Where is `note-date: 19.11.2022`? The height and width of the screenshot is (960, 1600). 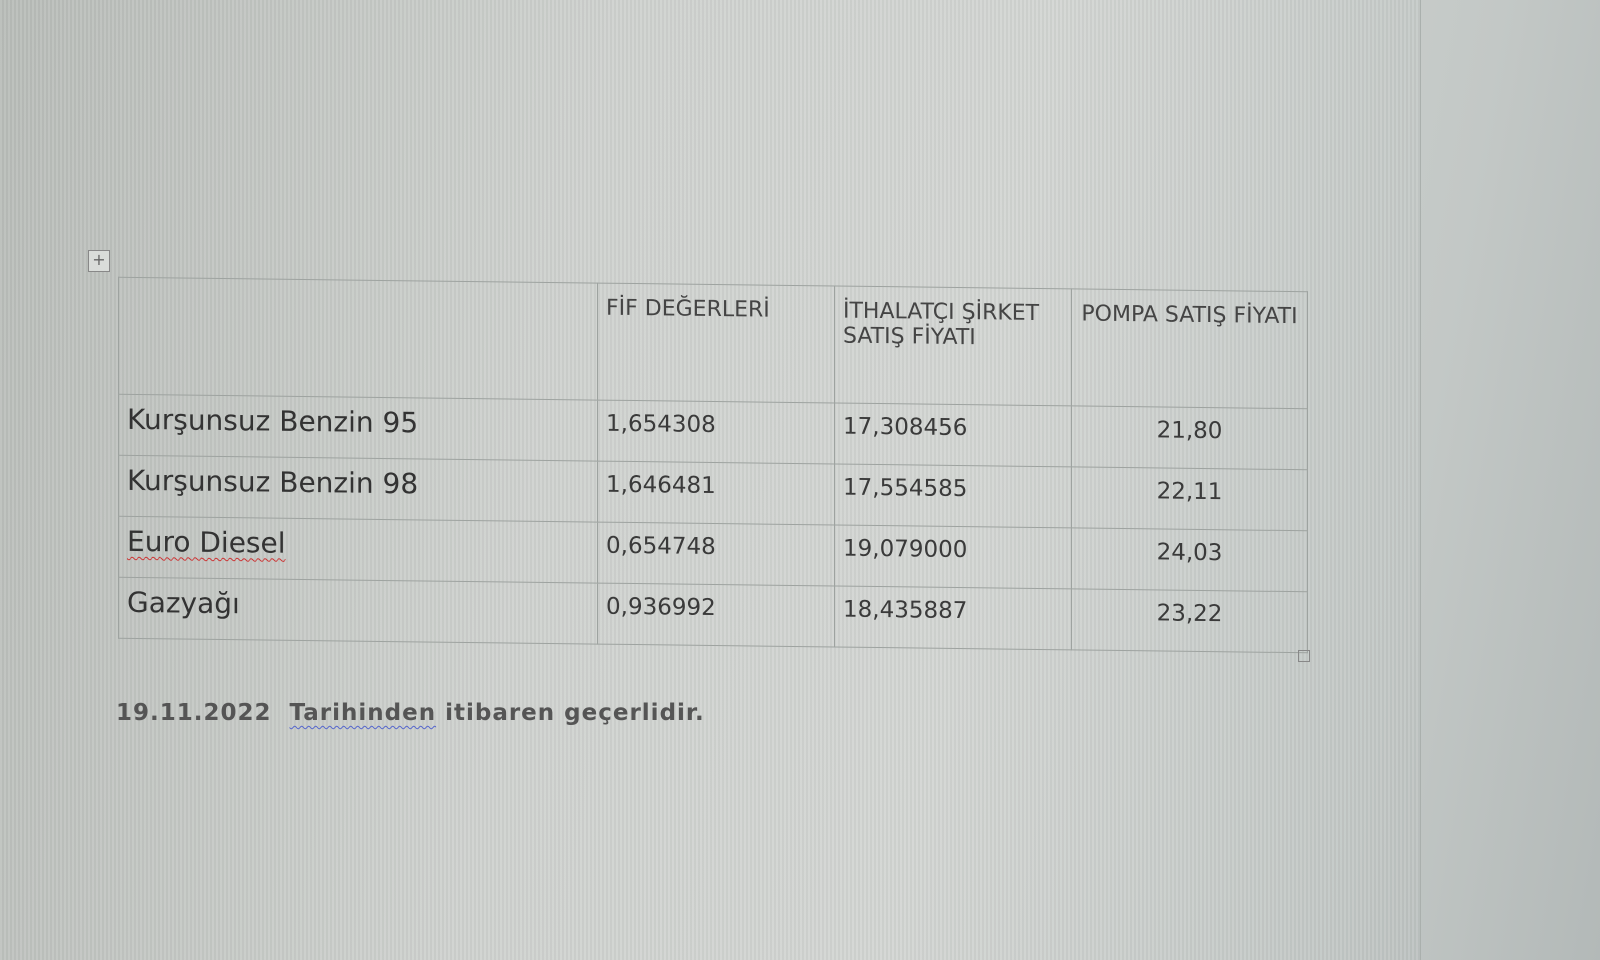 note-date: 19.11.2022 is located at coordinates (194, 713).